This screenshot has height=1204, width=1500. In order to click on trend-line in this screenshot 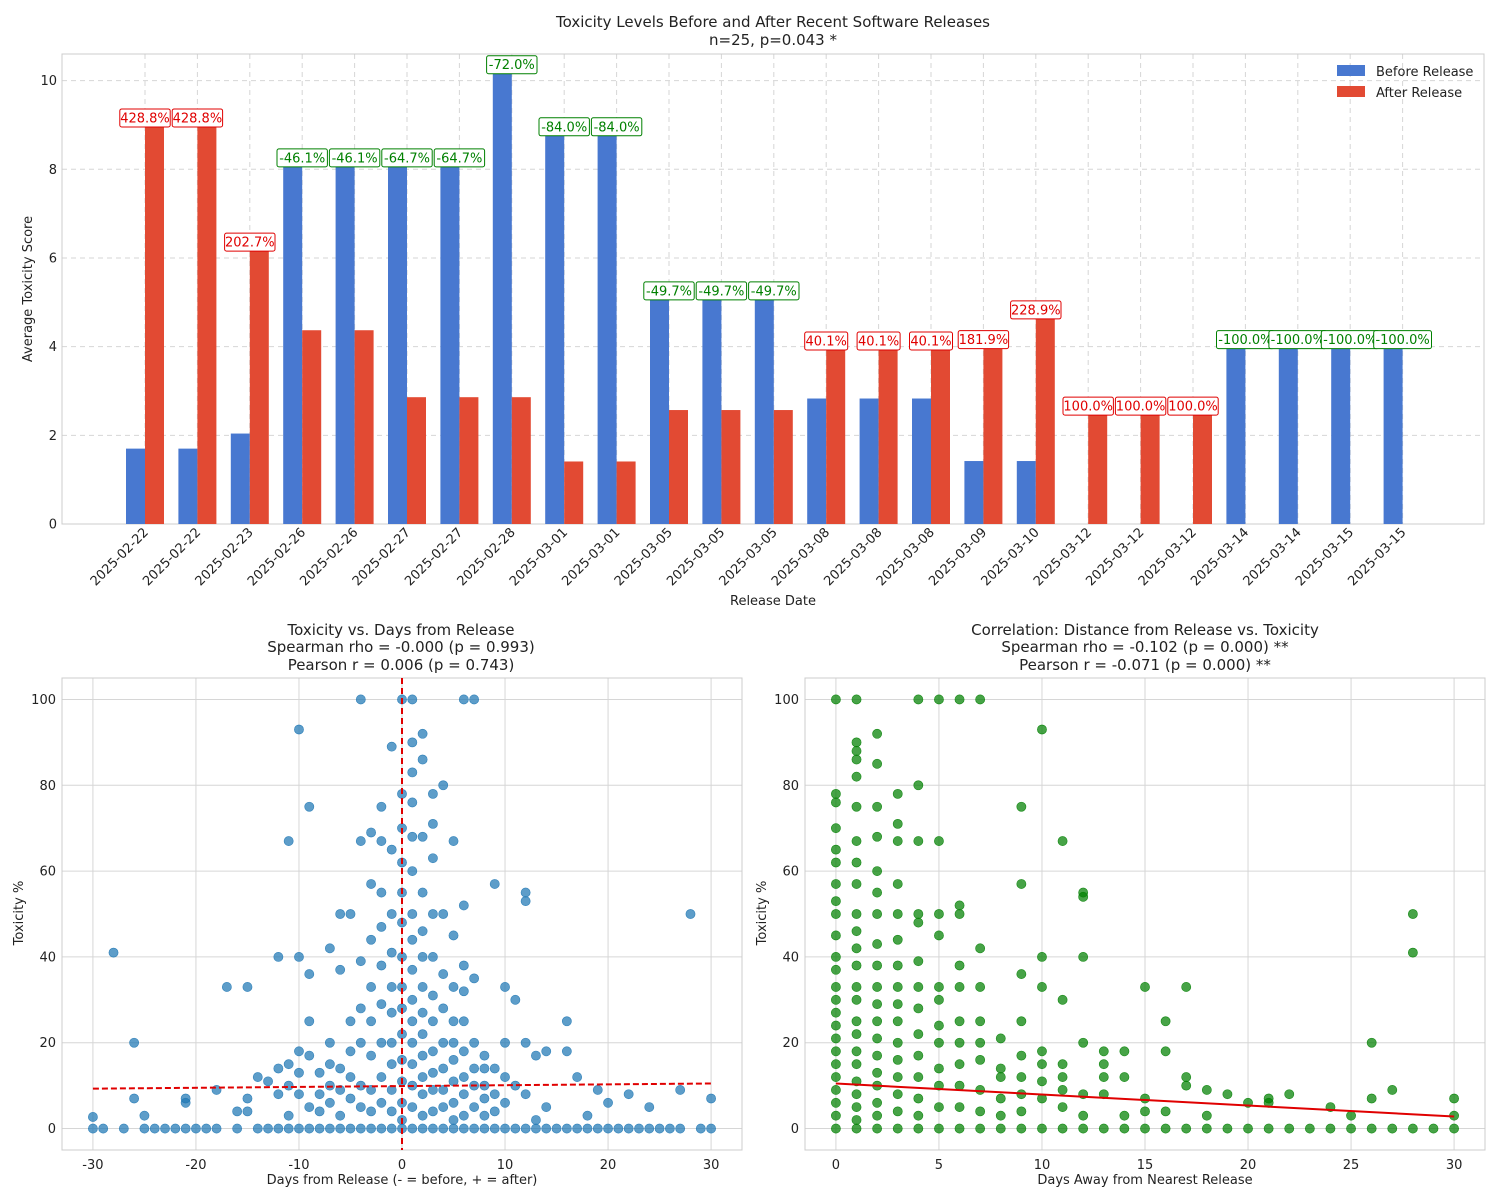, I will do `click(1145, 1100)`.